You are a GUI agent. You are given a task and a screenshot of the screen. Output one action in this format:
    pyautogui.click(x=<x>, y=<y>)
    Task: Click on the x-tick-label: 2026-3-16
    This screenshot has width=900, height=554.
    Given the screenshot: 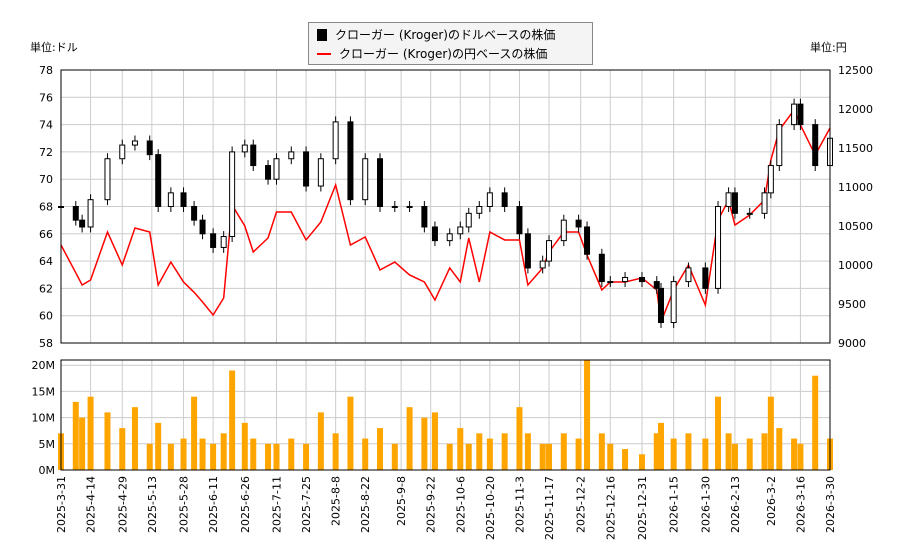 What is the action you would take?
    pyautogui.click(x=800, y=504)
    